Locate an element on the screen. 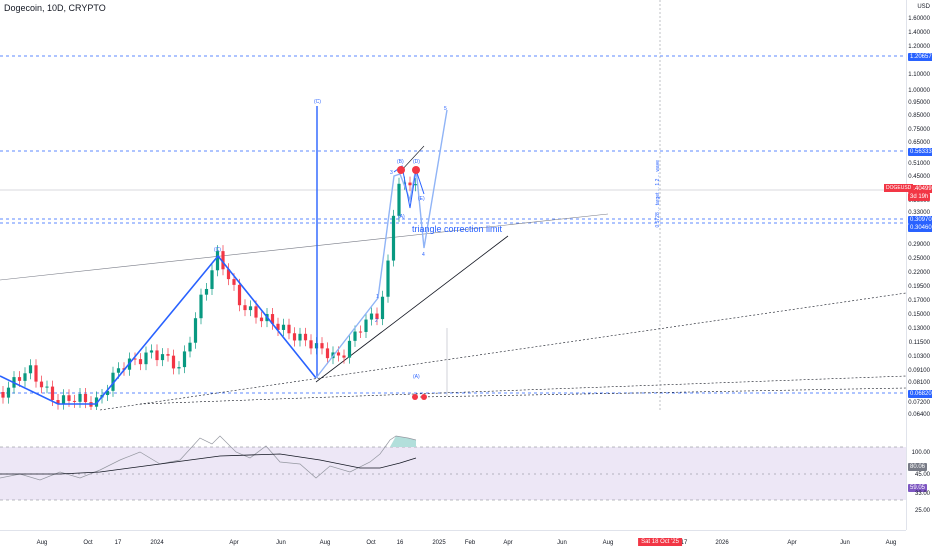  current-price-countdown: 3d 19h is located at coordinates (919, 197).